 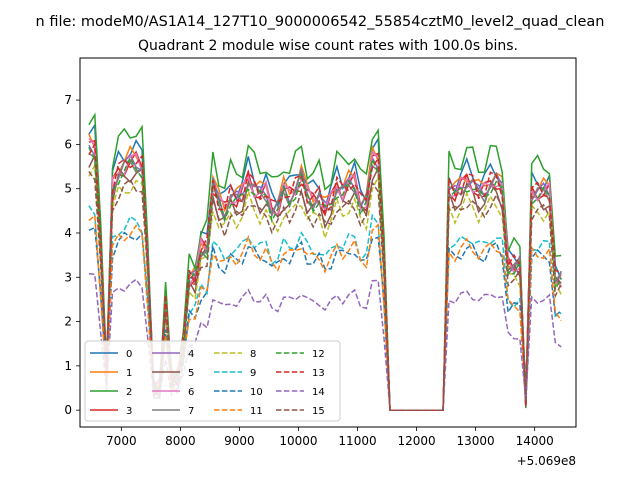 I want to click on legend-label-1: 1, so click(x=129, y=373).